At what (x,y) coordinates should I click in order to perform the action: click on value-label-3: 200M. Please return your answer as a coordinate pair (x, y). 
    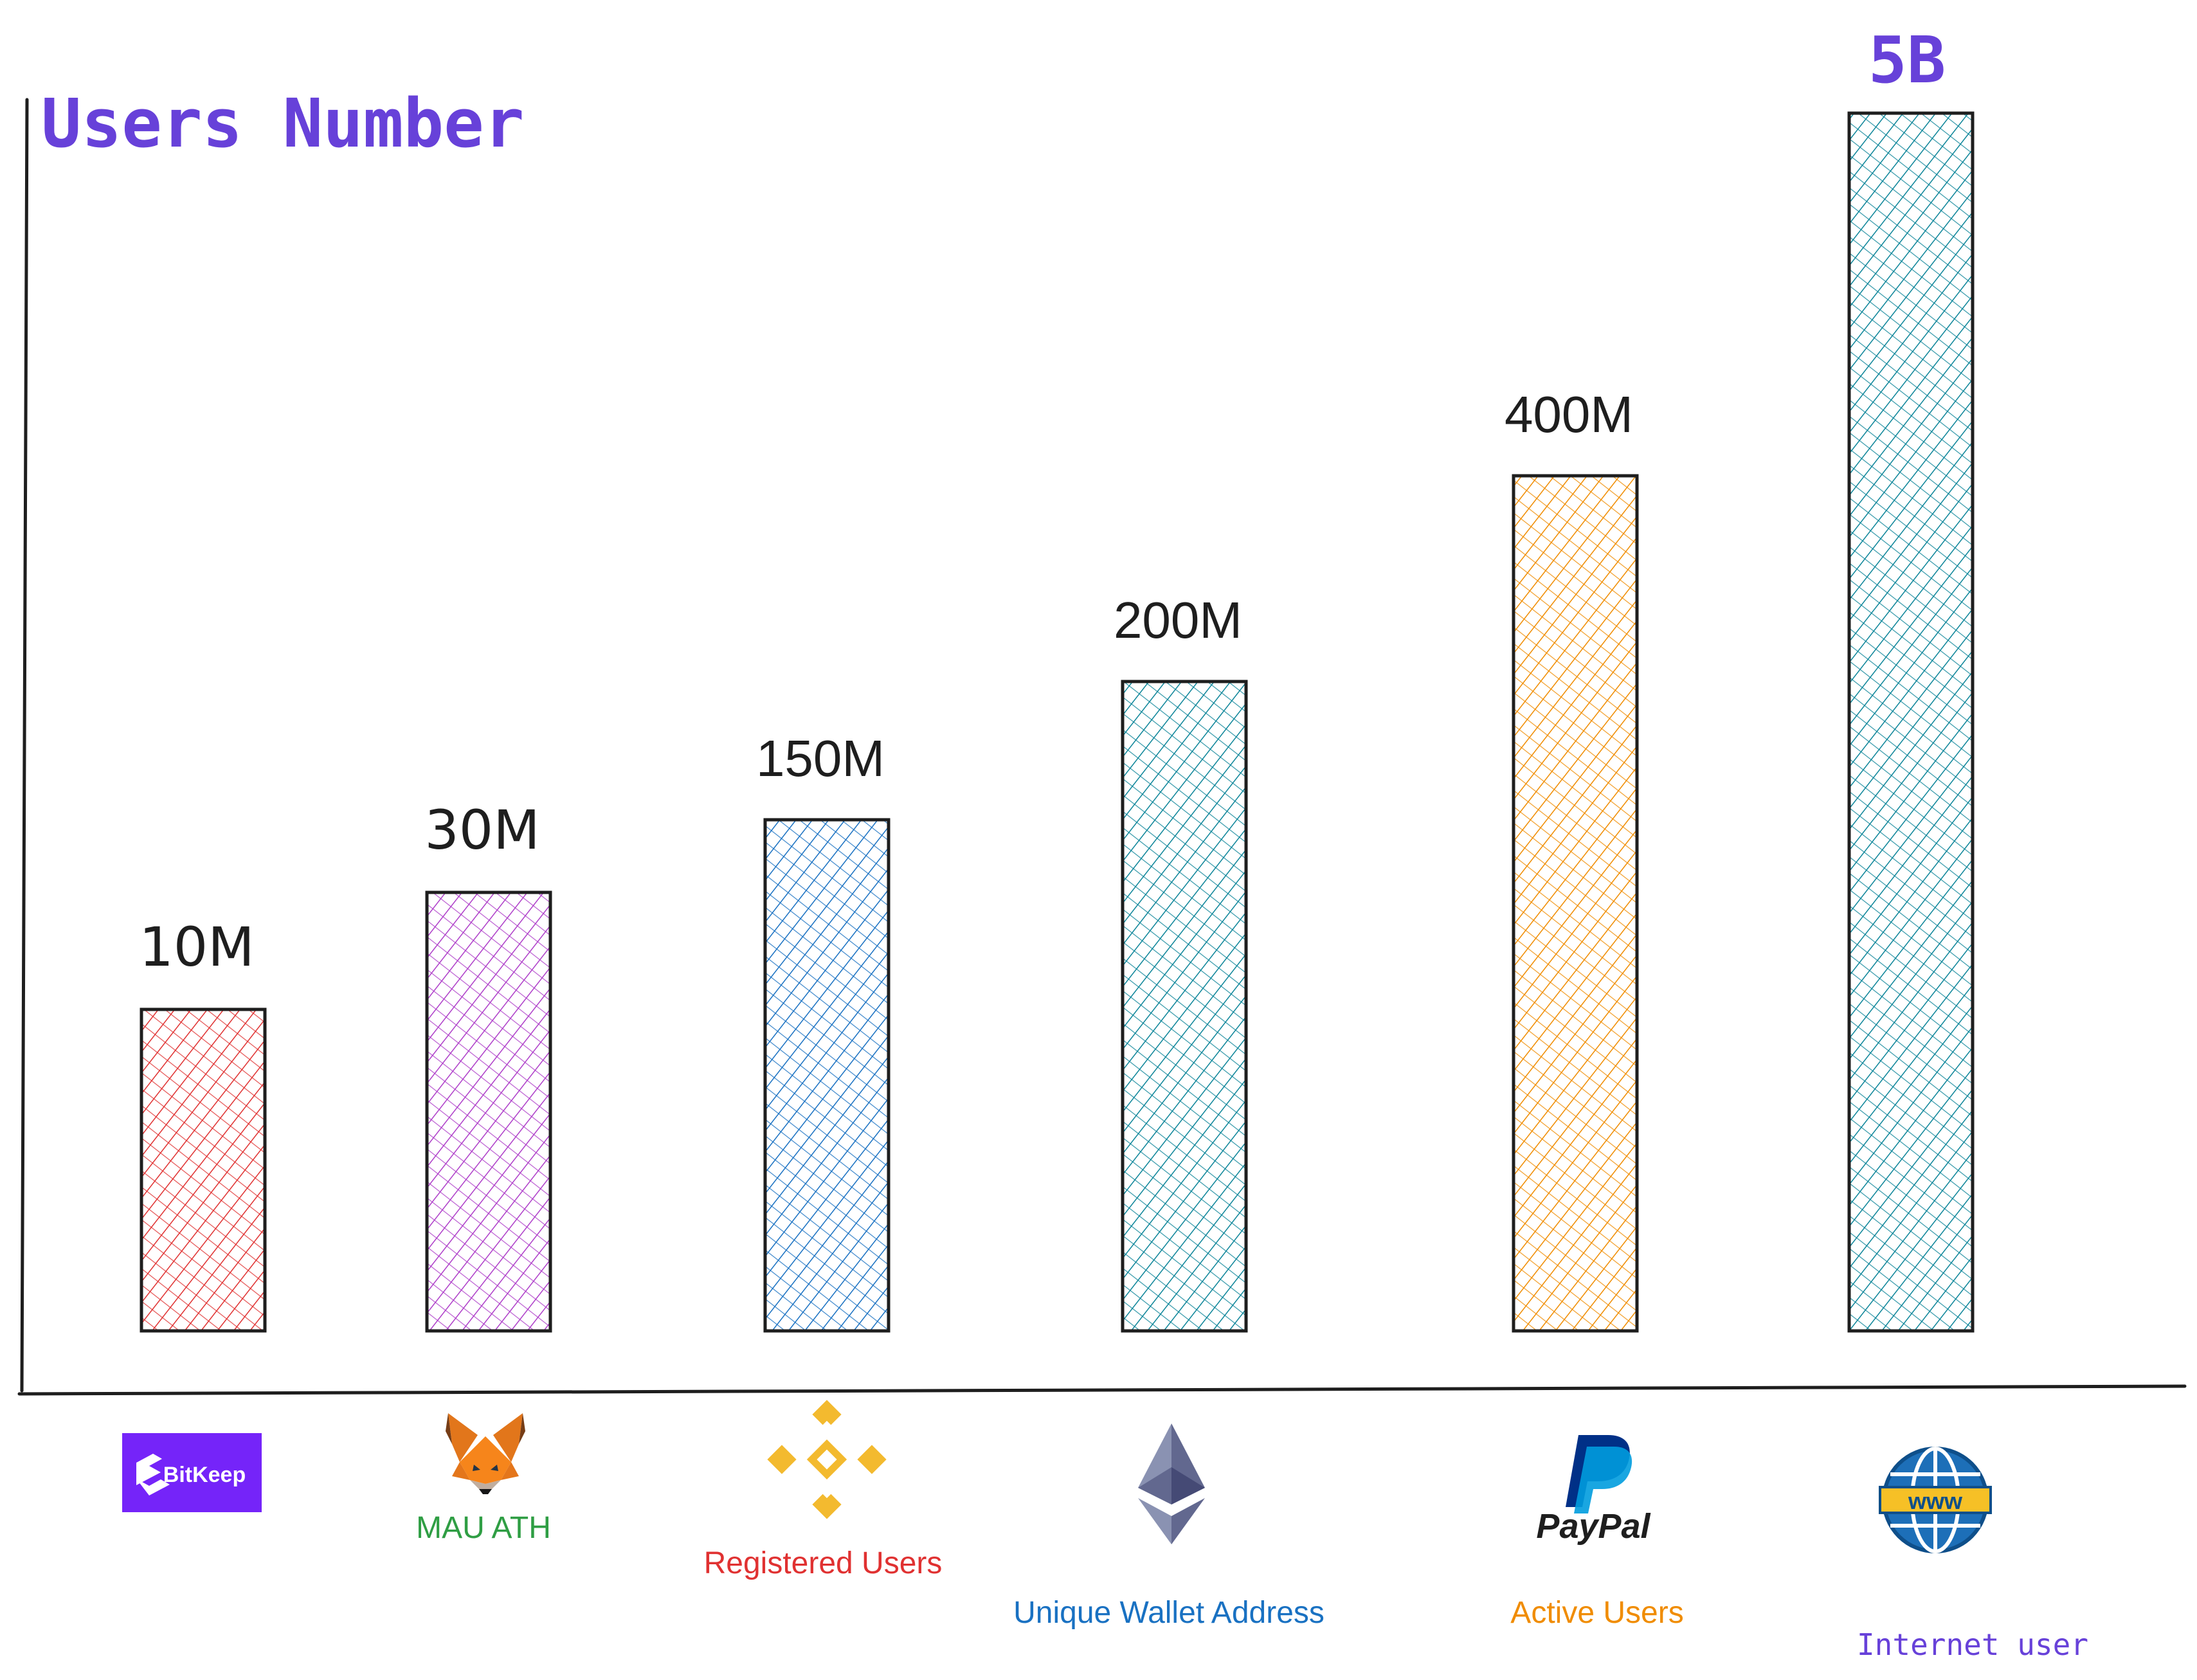
    Looking at the image, I should click on (1178, 621).